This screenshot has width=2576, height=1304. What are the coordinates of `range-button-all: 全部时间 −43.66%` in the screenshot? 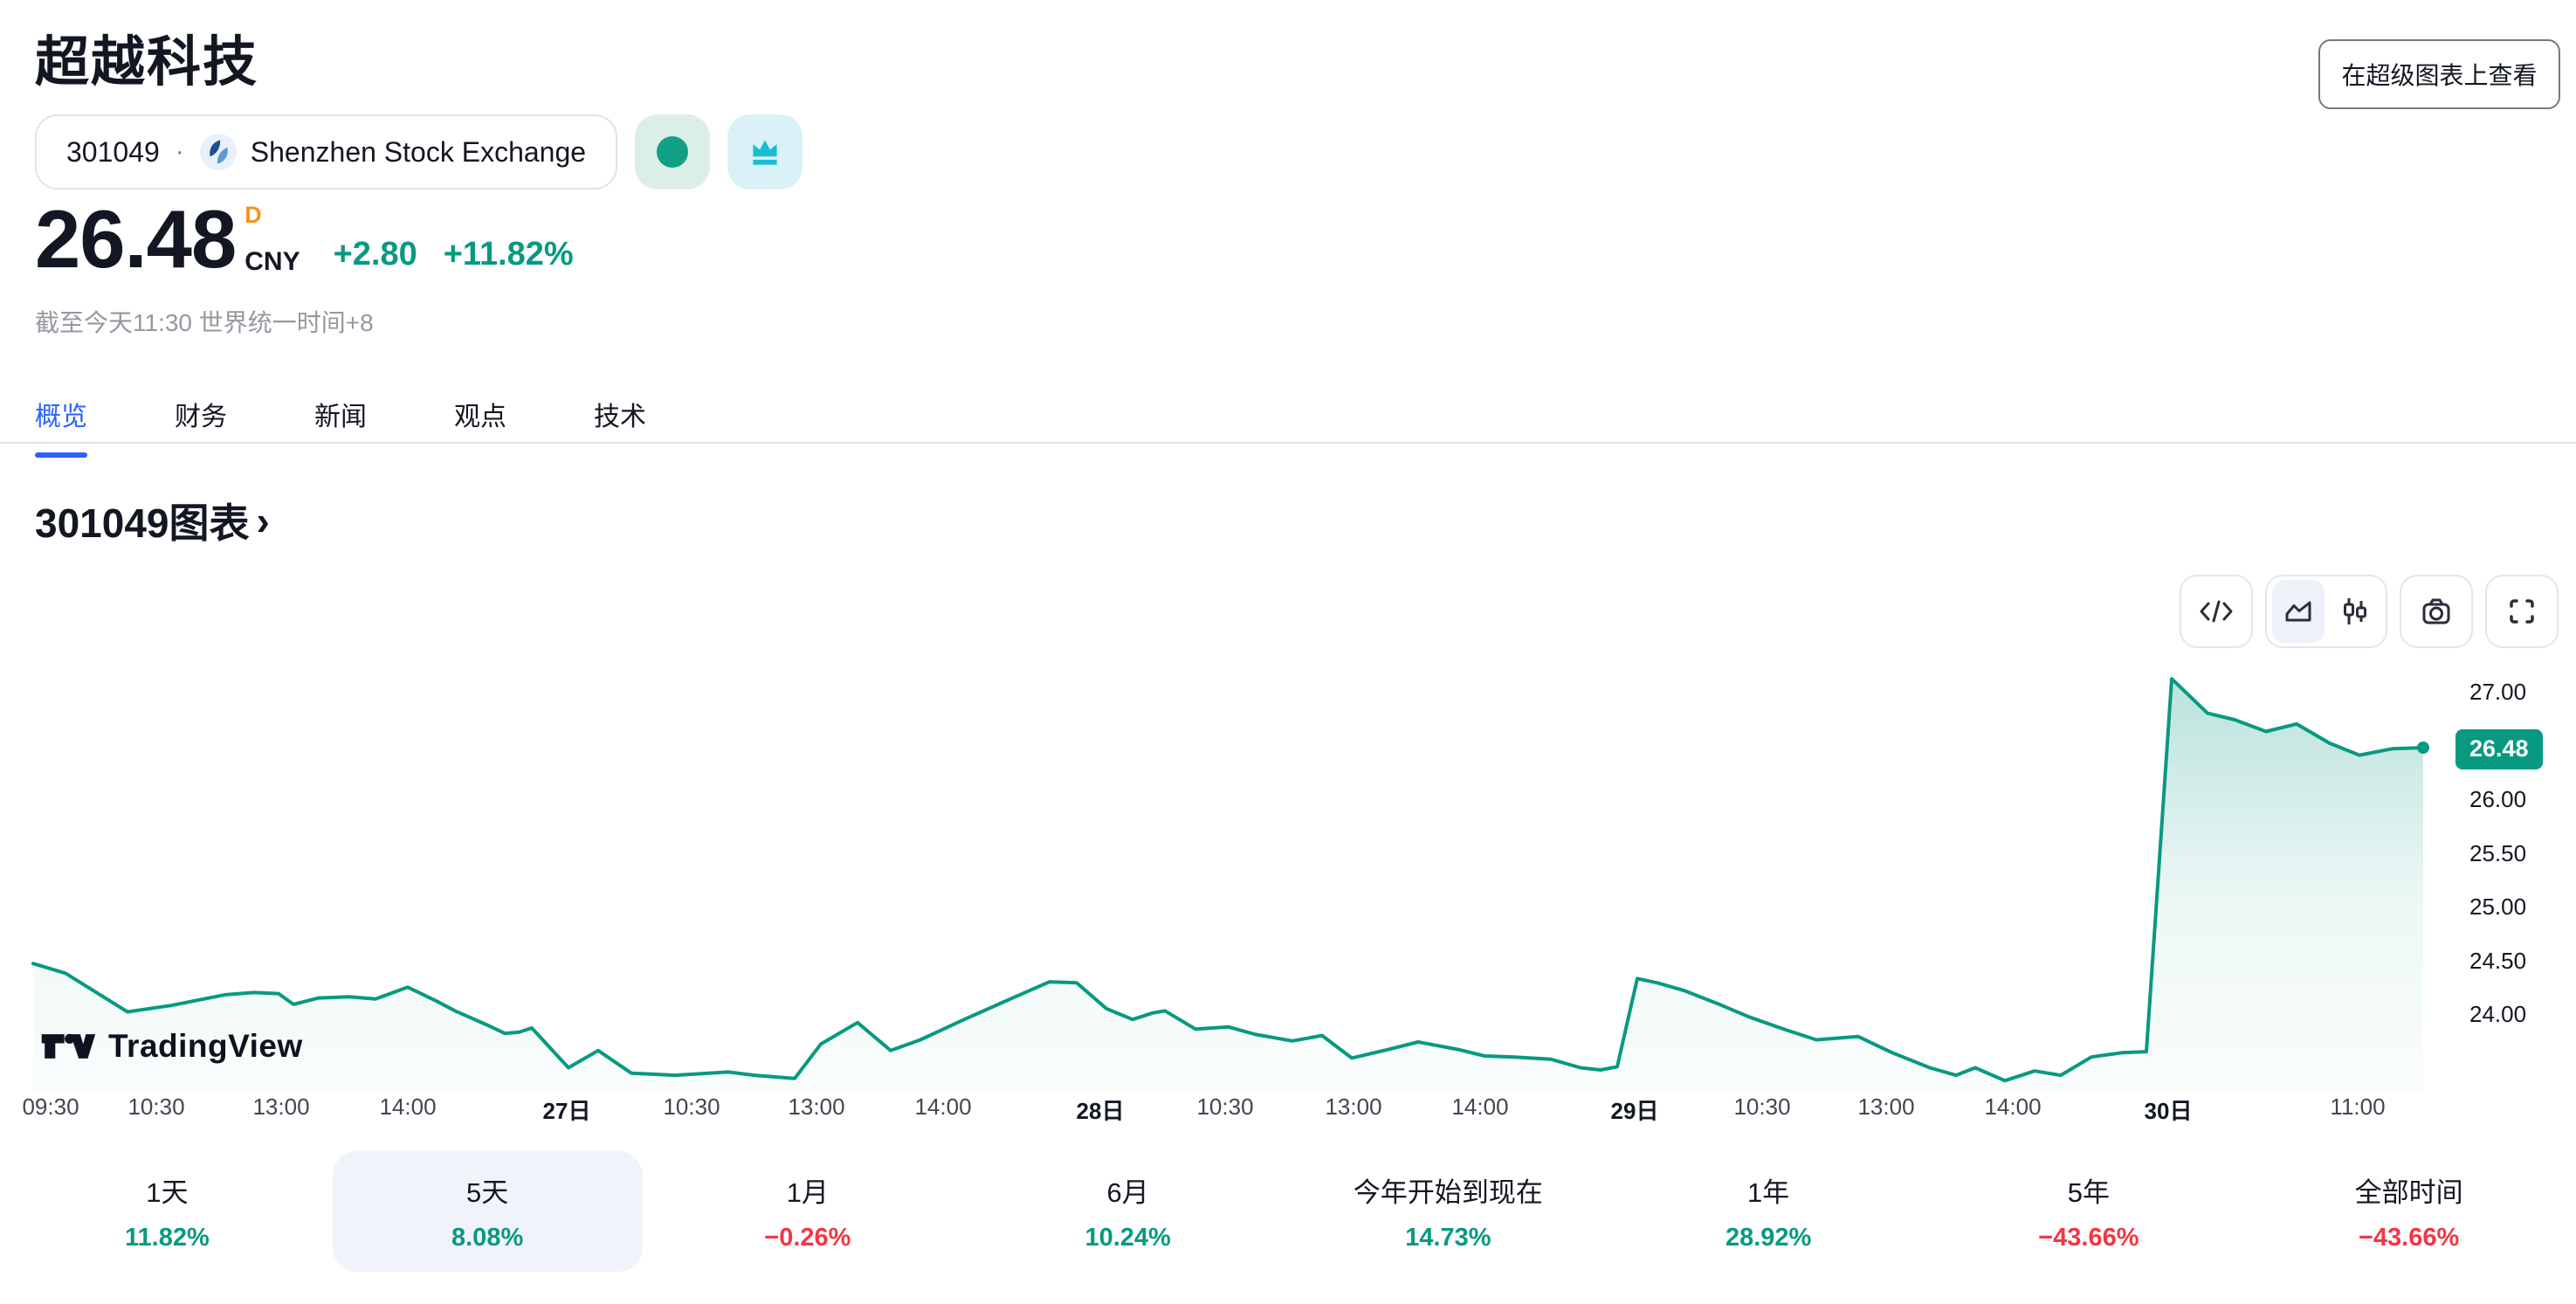 It's located at (2409, 1211).